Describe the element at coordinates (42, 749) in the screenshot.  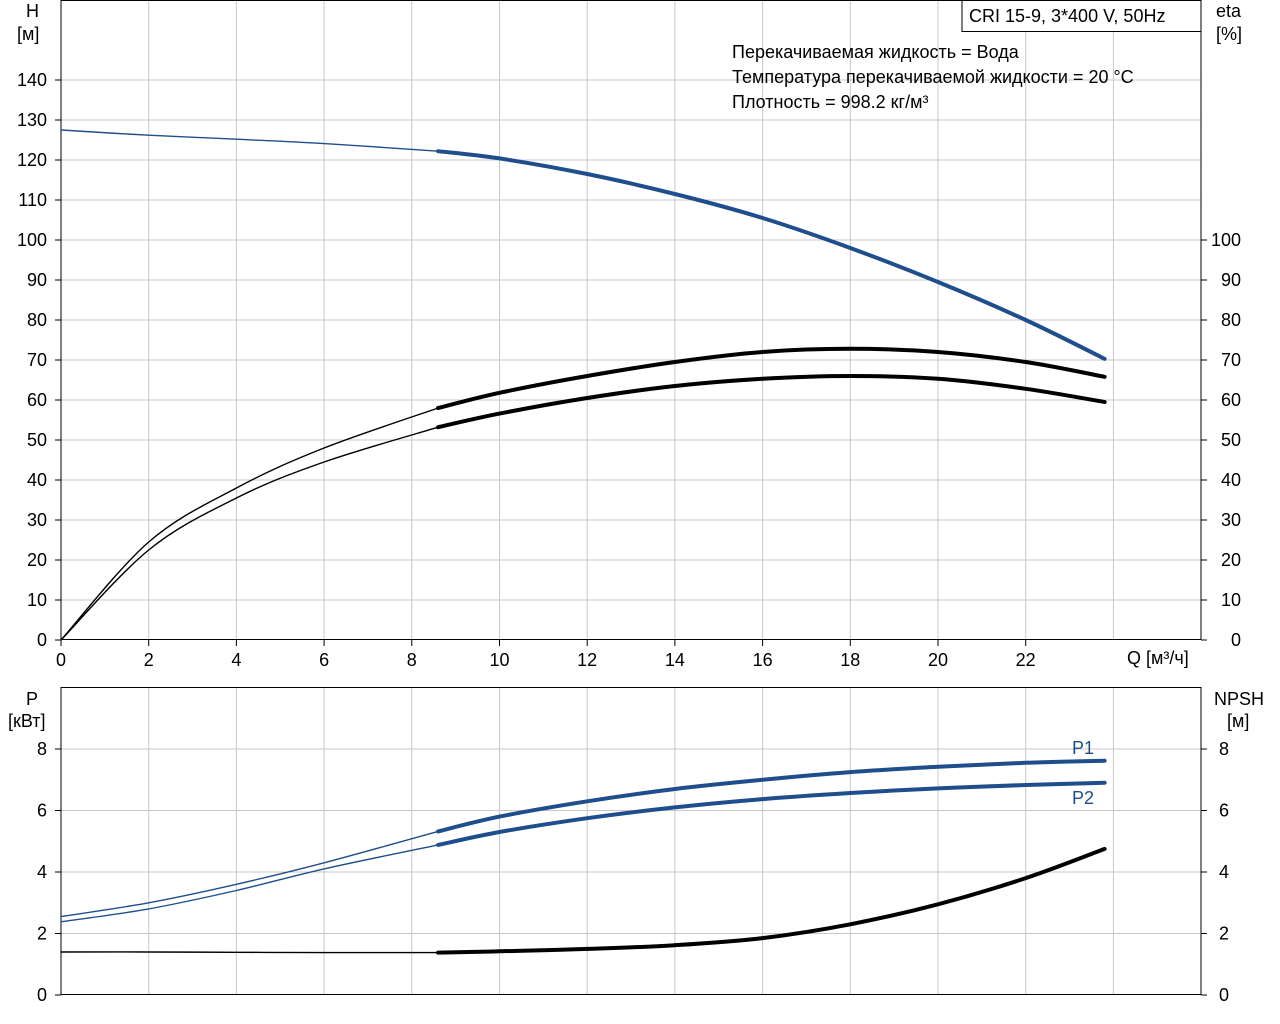
I see `y-left-tick-label: 8` at that location.